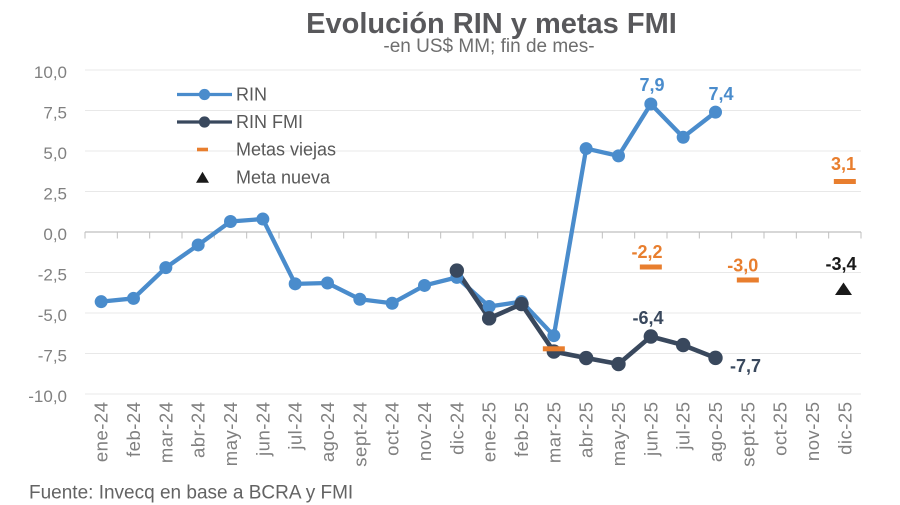 This screenshot has width=900, height=505. Describe the element at coordinates (742, 266) in the screenshot. I see `svg-text: -3,0` at that location.